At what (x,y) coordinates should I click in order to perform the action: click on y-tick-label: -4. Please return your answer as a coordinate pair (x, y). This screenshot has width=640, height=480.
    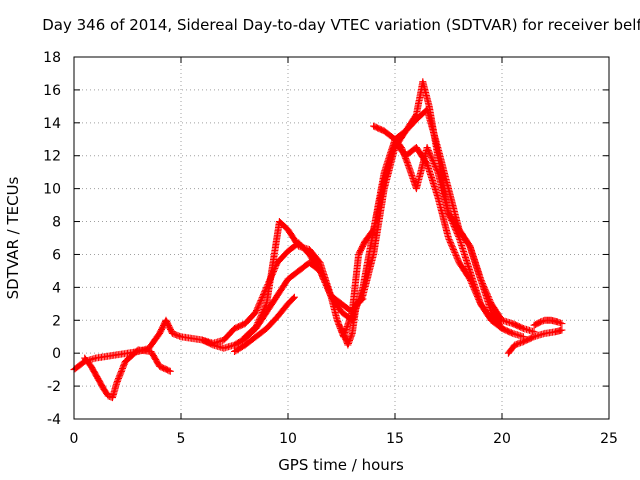
    Looking at the image, I should click on (54, 420).